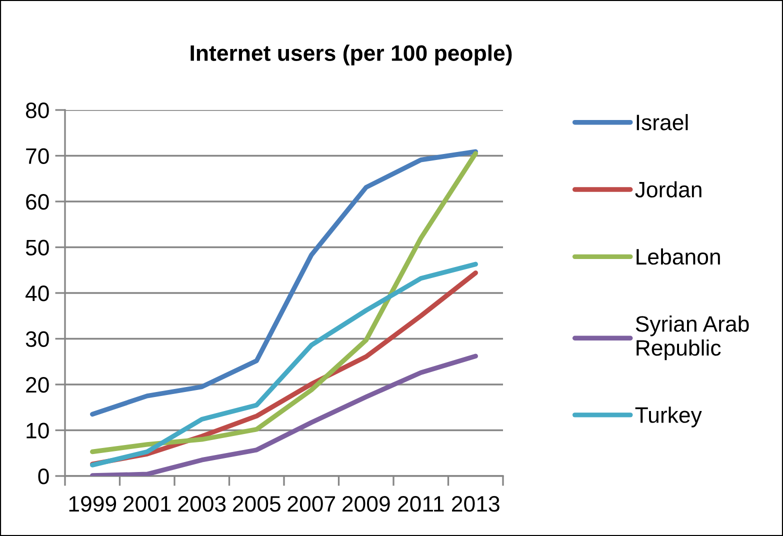 The image size is (783, 536). Describe the element at coordinates (692, 338) in the screenshot. I see `legend-label: Syrian Arab Republic` at that location.